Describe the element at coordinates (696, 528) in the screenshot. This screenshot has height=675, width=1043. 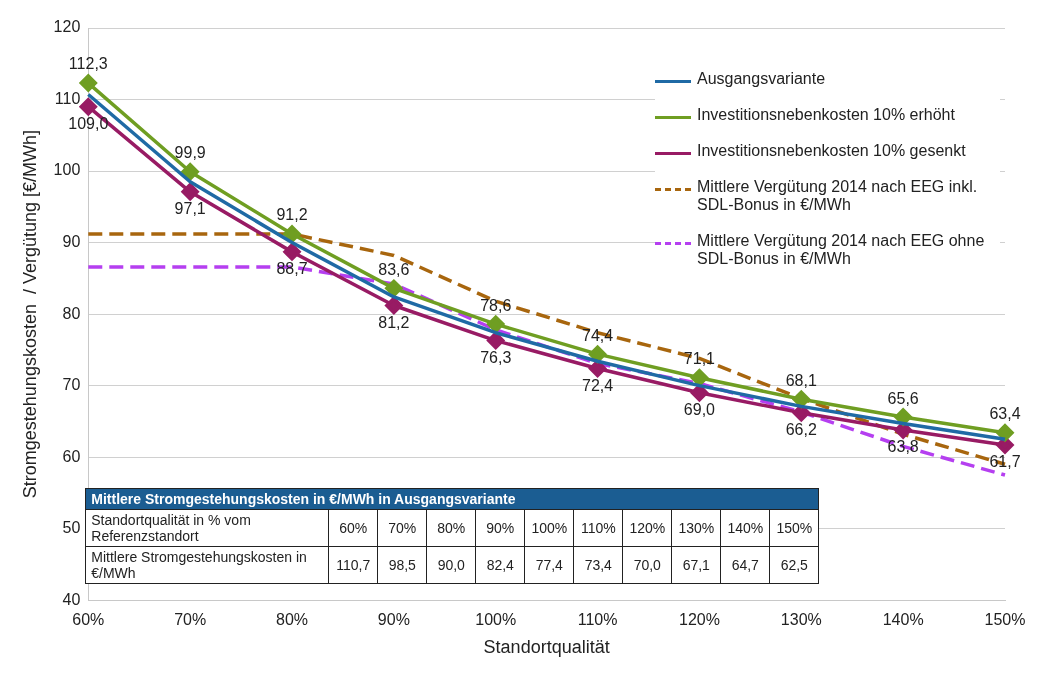
I see `category-label: 130%` at that location.